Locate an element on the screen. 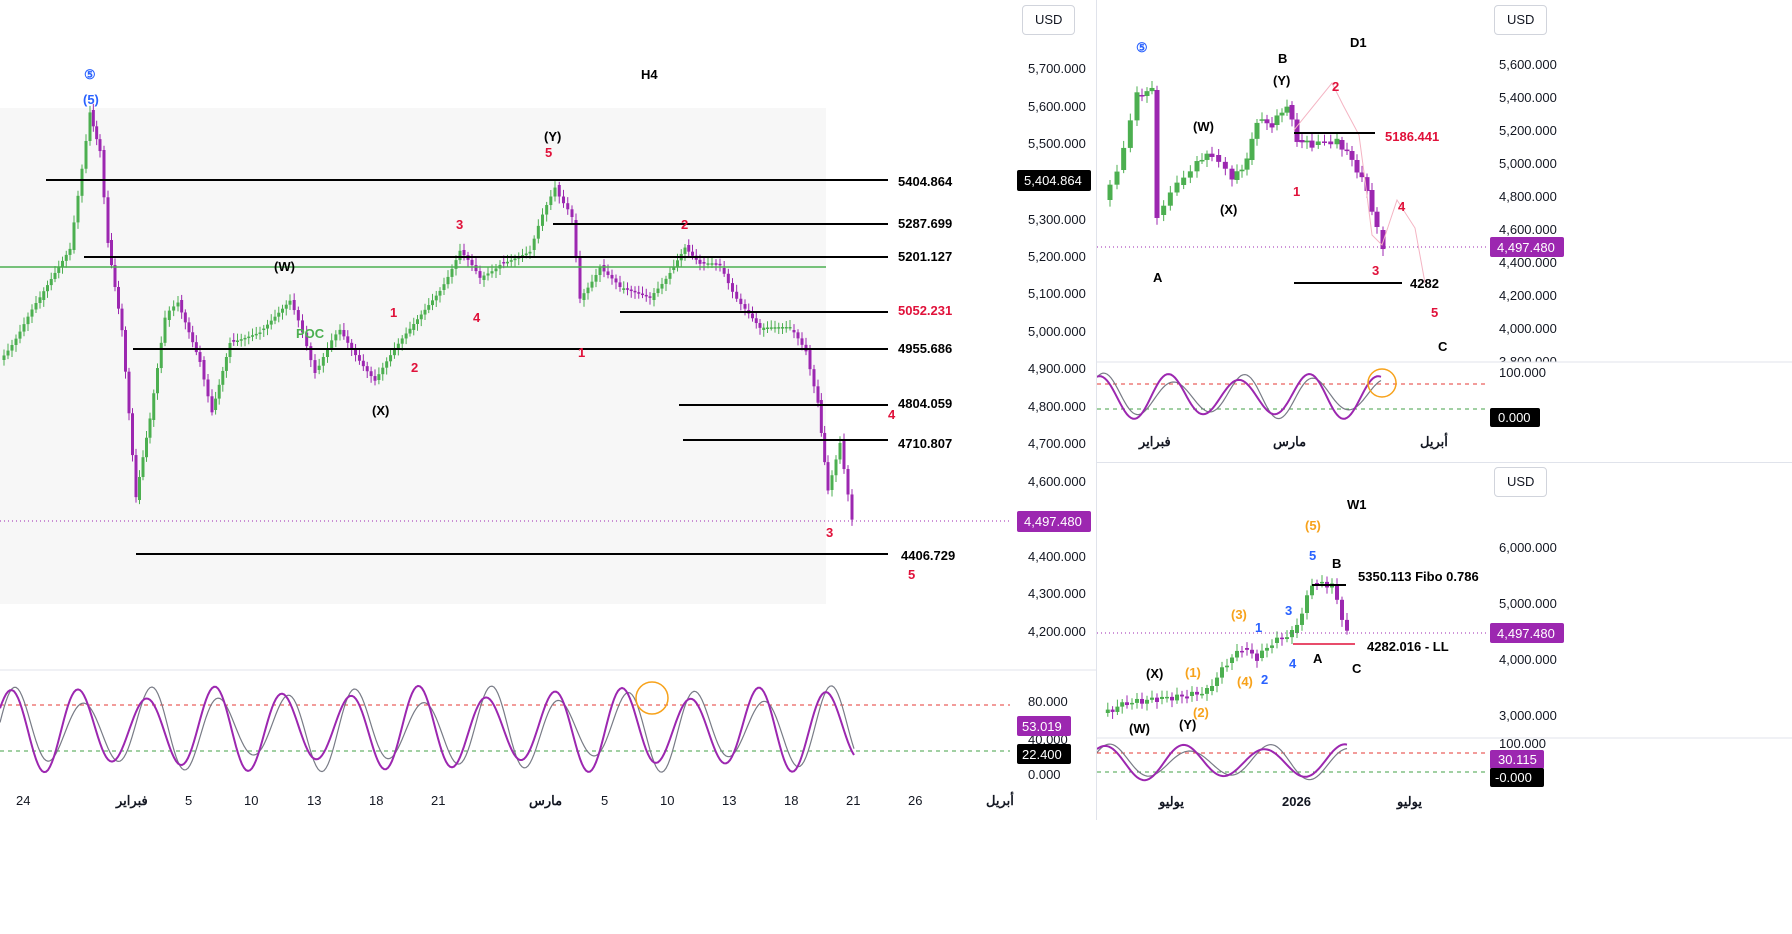 Image resolution: width=1792 pixels, height=934 pixels. h4-wave-label: (Y) is located at coordinates (552, 136).